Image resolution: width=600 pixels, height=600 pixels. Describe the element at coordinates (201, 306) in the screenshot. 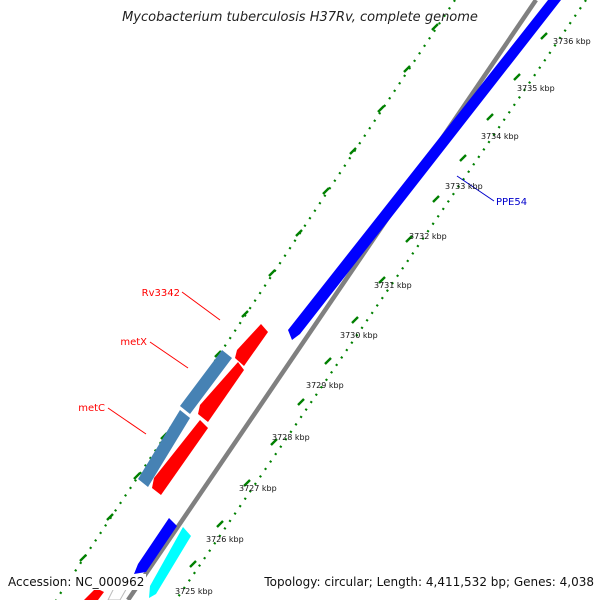

I see `rv3342-leader` at that location.